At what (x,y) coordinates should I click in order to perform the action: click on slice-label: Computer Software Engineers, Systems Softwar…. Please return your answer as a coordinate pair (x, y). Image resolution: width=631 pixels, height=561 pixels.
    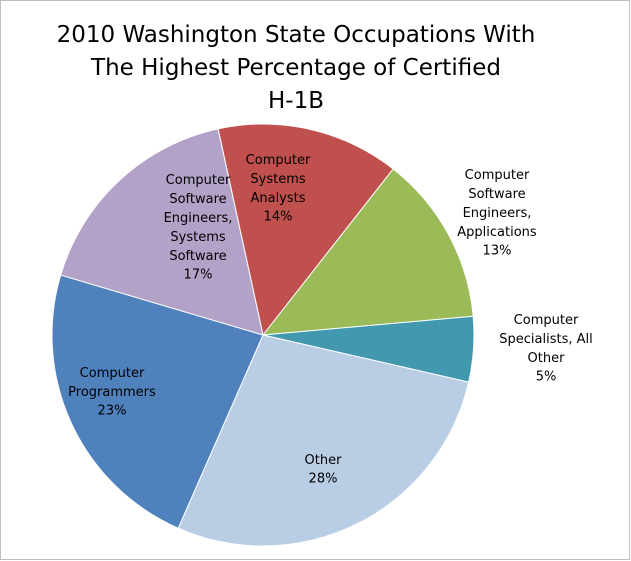
    Looking at the image, I should click on (198, 218).